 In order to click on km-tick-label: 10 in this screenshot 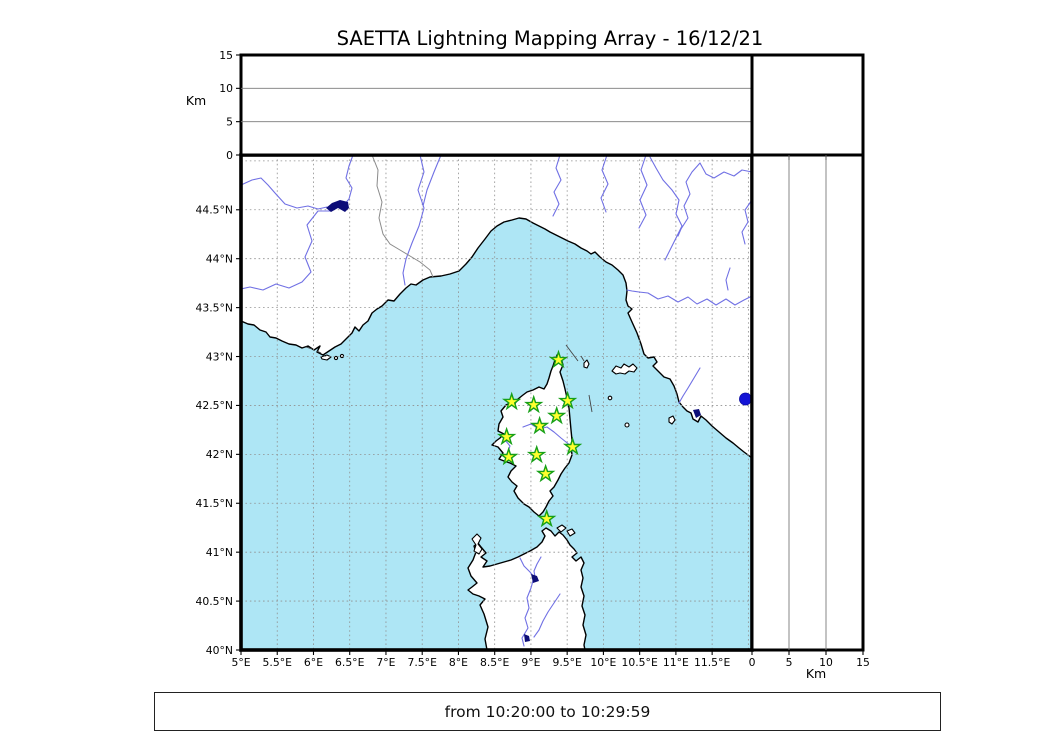, I will do `click(826, 662)`.